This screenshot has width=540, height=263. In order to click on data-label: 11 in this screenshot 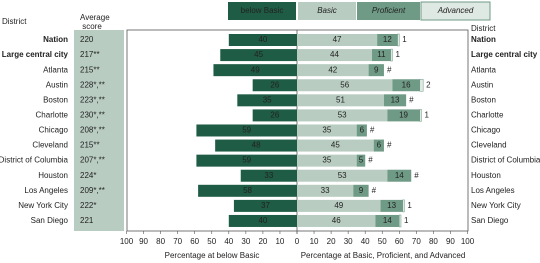, I will do `click(381, 54)`.